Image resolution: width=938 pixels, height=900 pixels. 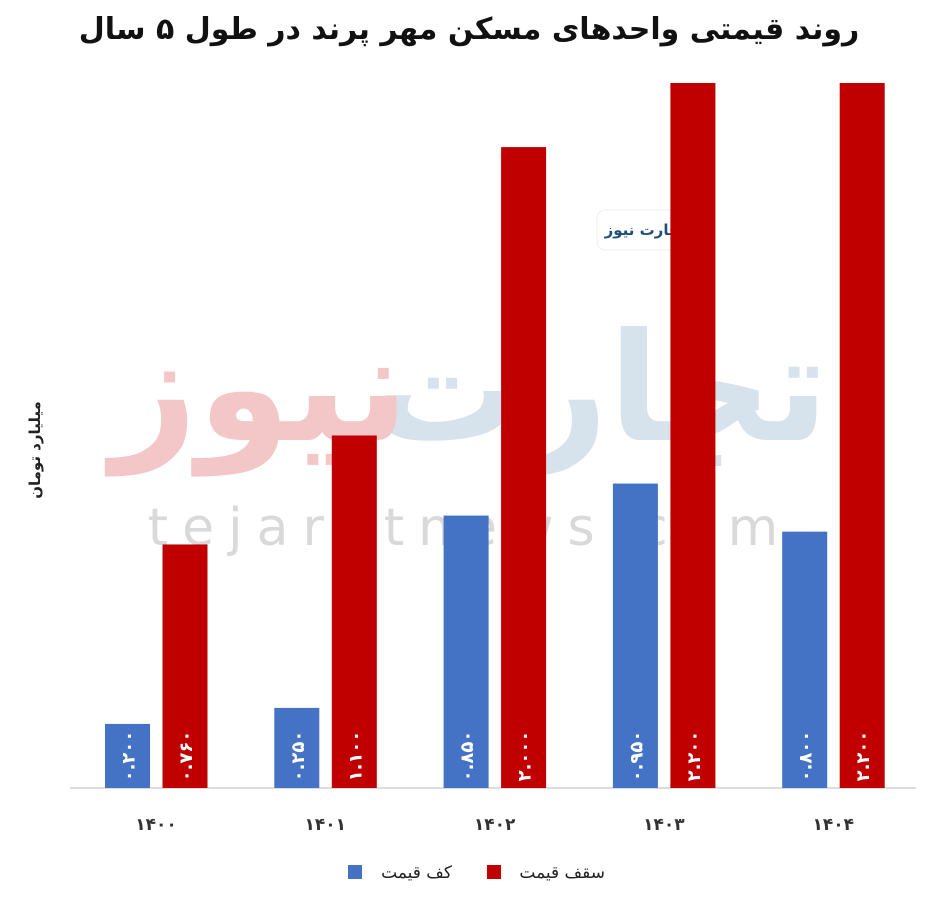 I want to click on legend: کف قیمت سقف قیمت, so click(x=476, y=873).